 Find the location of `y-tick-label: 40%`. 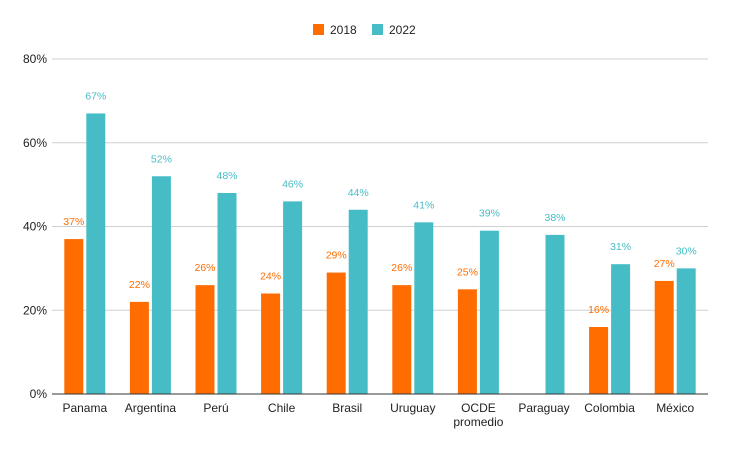

y-tick-label: 40% is located at coordinates (35, 227).